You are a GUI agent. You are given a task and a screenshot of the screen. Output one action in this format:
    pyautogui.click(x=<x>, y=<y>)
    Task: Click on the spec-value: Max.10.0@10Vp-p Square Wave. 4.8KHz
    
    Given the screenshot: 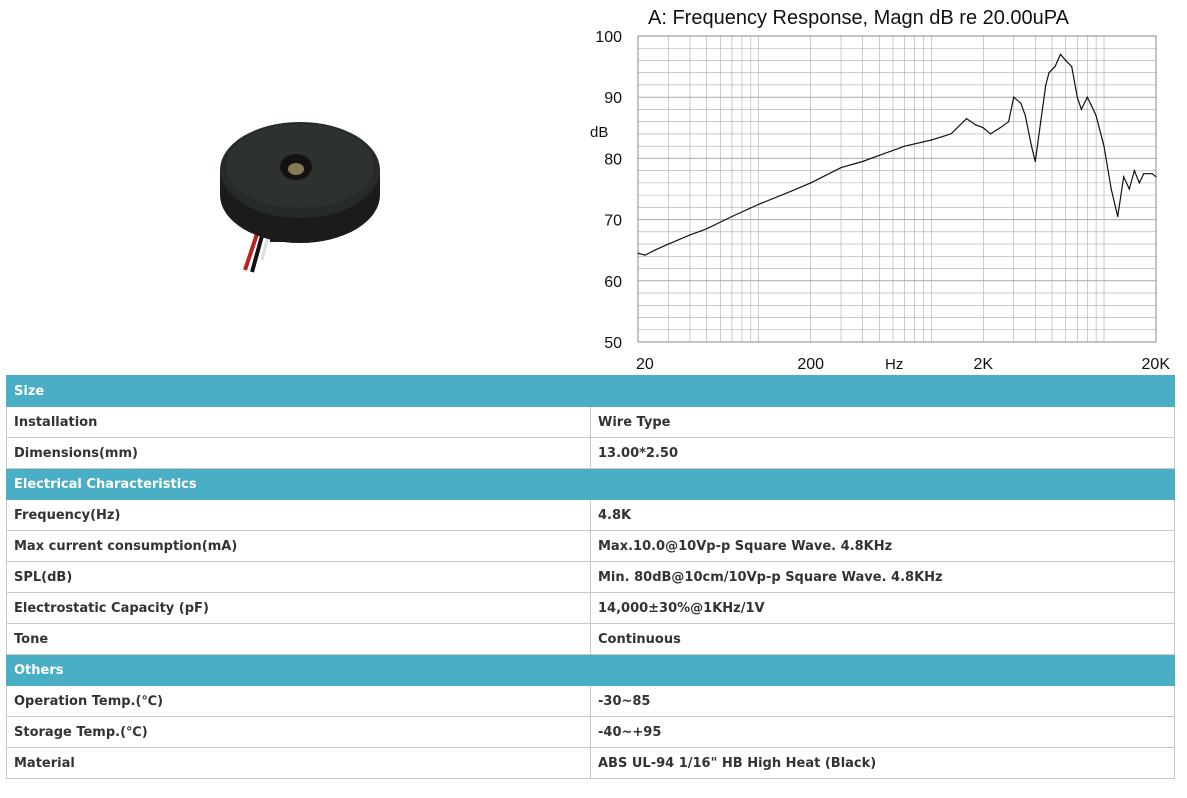 What is the action you would take?
    pyautogui.click(x=882, y=546)
    